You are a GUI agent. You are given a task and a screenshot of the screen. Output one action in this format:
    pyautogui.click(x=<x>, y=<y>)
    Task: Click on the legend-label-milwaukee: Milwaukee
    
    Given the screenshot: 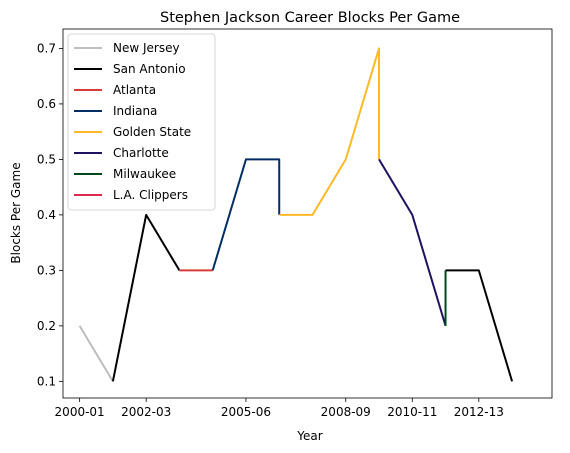 What is the action you would take?
    pyautogui.click(x=144, y=174)
    